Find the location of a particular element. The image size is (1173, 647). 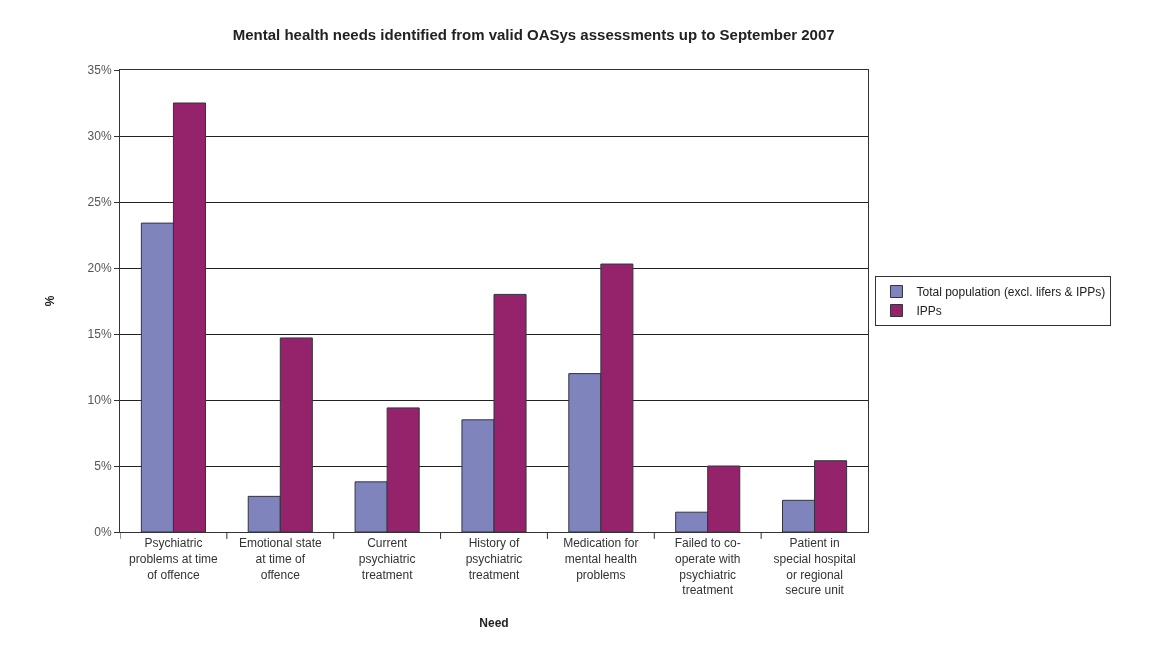

y-tick-label: 25% is located at coordinates (99, 202).